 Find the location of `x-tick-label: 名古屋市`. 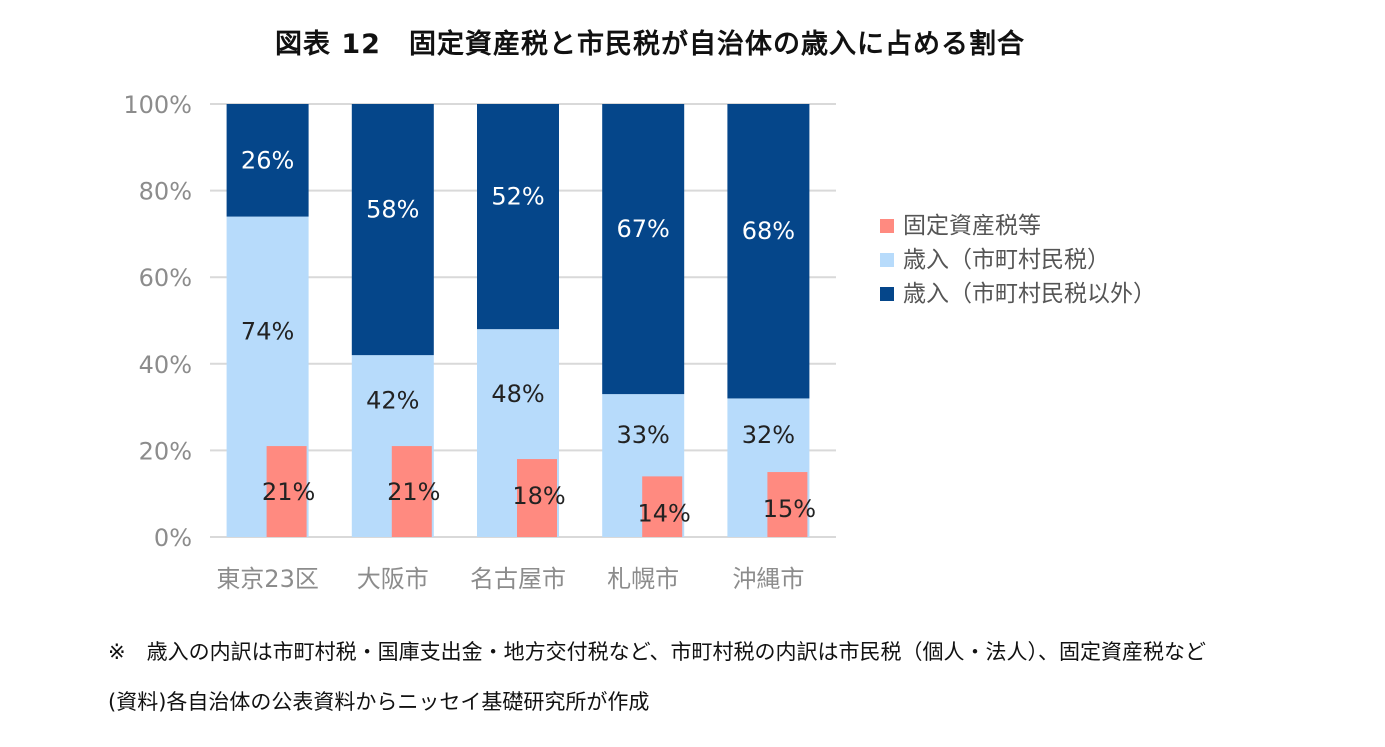

x-tick-label: 名古屋市 is located at coordinates (518, 579).